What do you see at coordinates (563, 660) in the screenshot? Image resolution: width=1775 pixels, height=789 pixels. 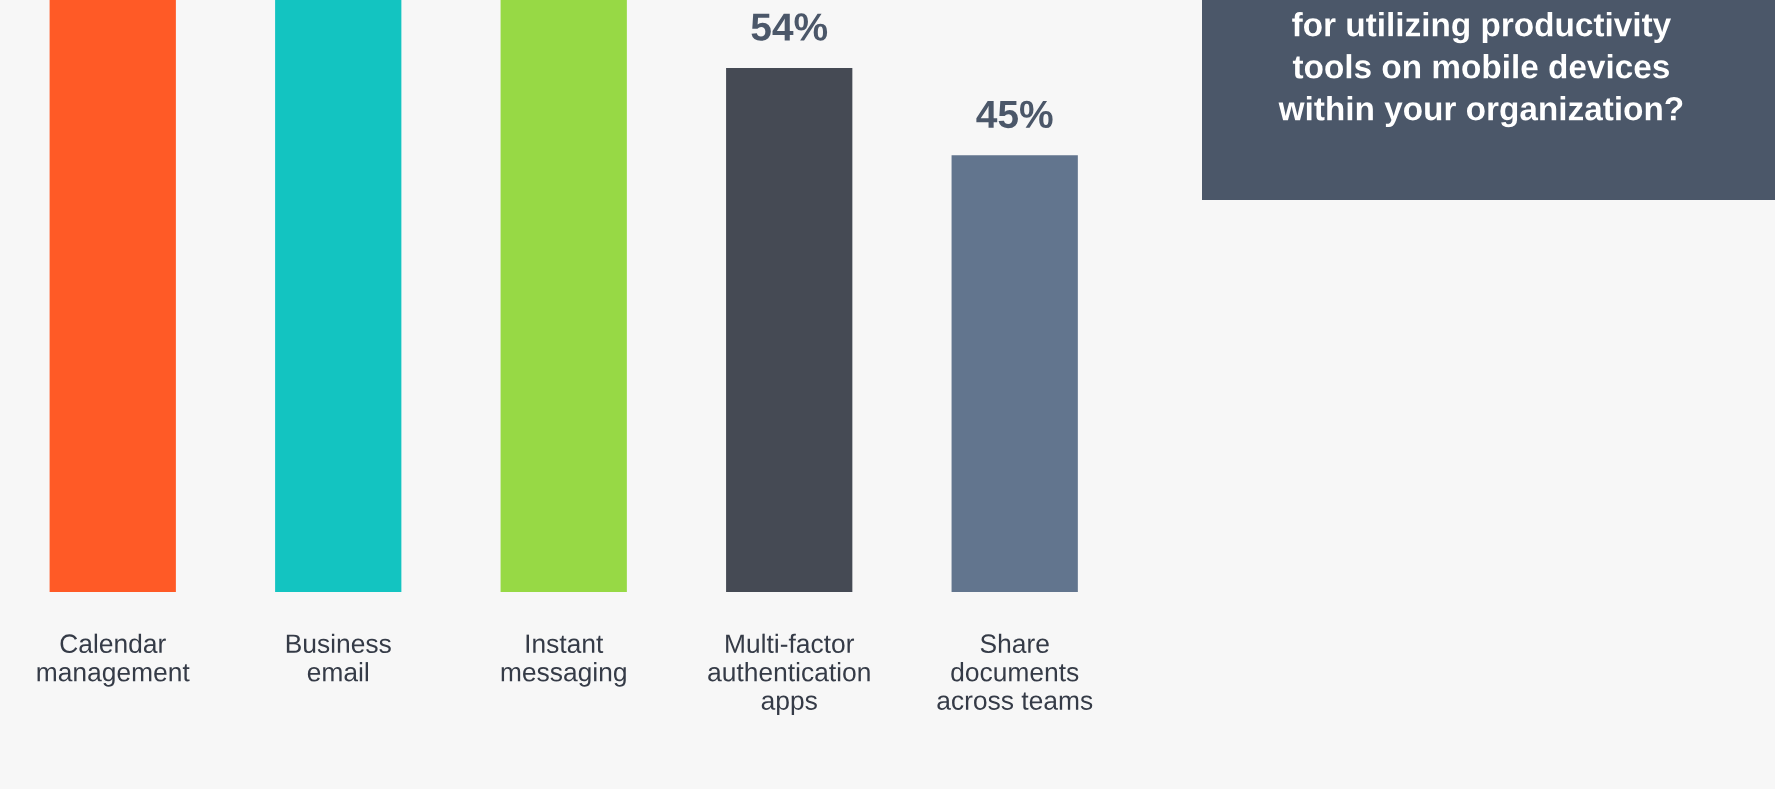 I see `x-tick-label: Instant messaging` at bounding box center [563, 660].